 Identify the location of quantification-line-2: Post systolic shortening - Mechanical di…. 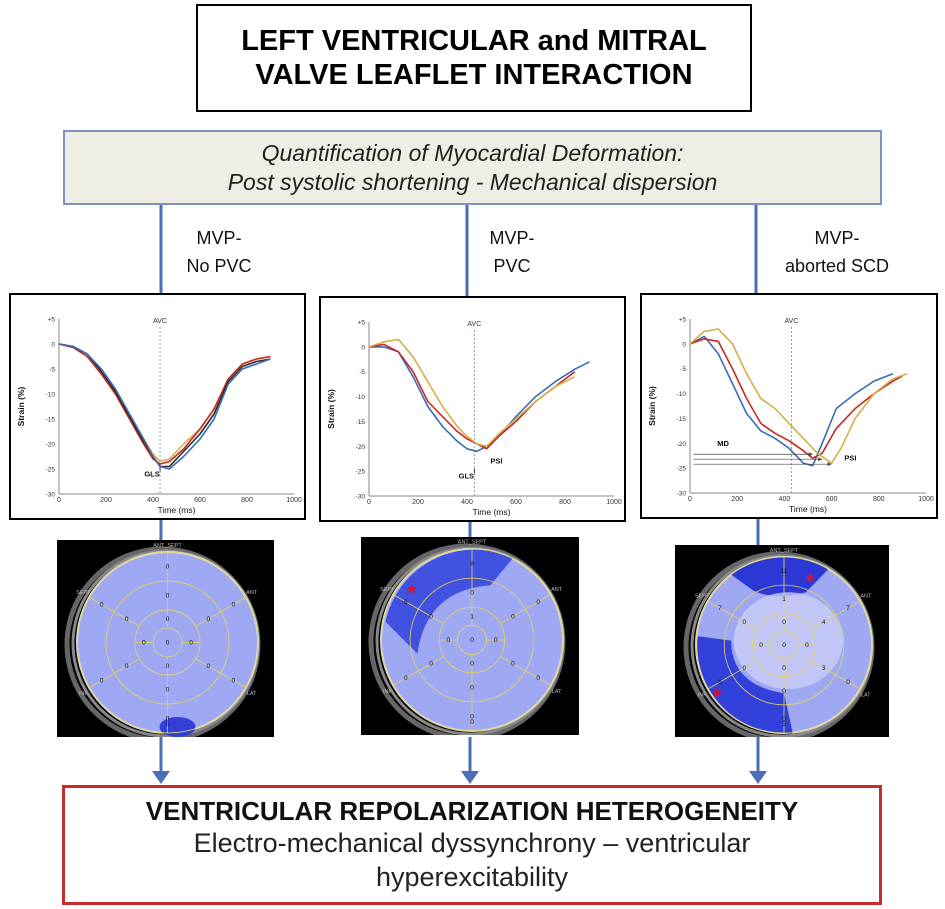
(472, 181).